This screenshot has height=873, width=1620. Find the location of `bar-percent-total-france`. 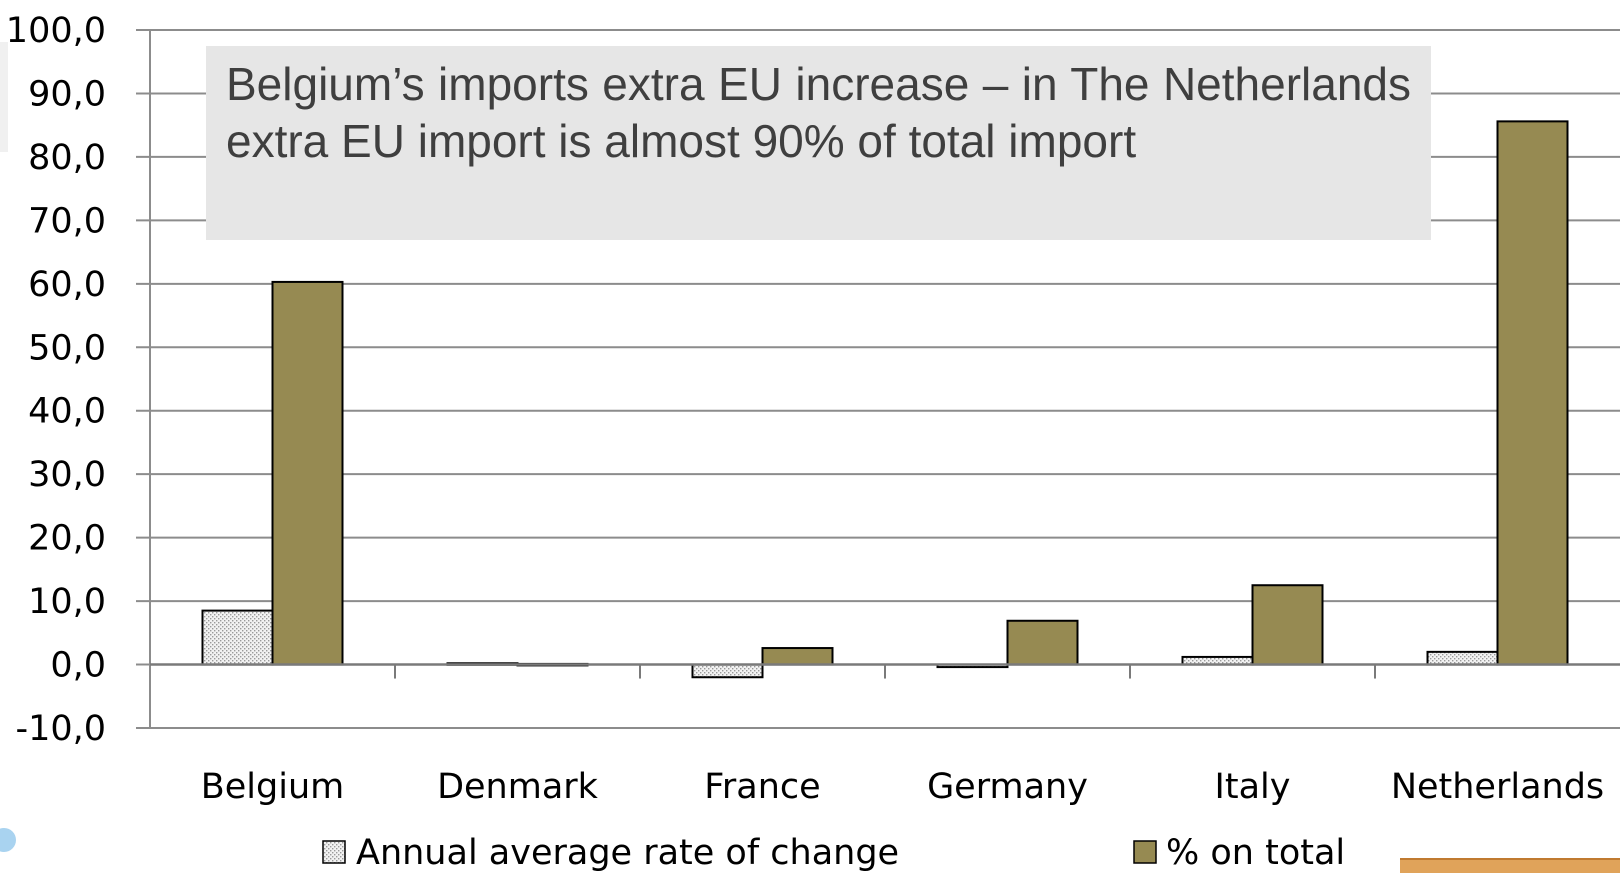

bar-percent-total-france is located at coordinates (797, 656).